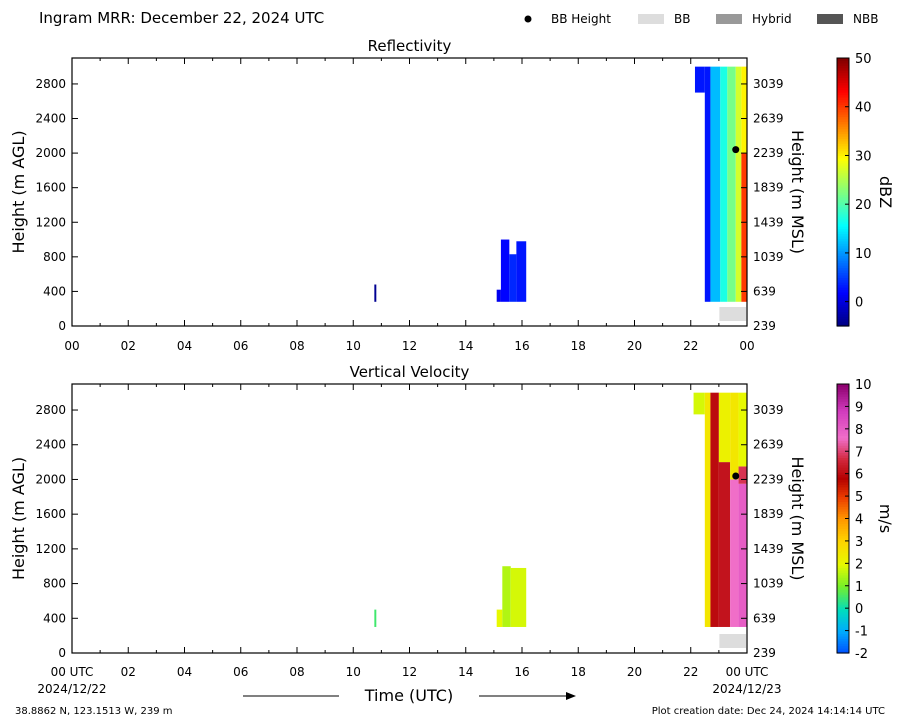  I want to click on y-right-tick-label: 1039, so click(768, 584).